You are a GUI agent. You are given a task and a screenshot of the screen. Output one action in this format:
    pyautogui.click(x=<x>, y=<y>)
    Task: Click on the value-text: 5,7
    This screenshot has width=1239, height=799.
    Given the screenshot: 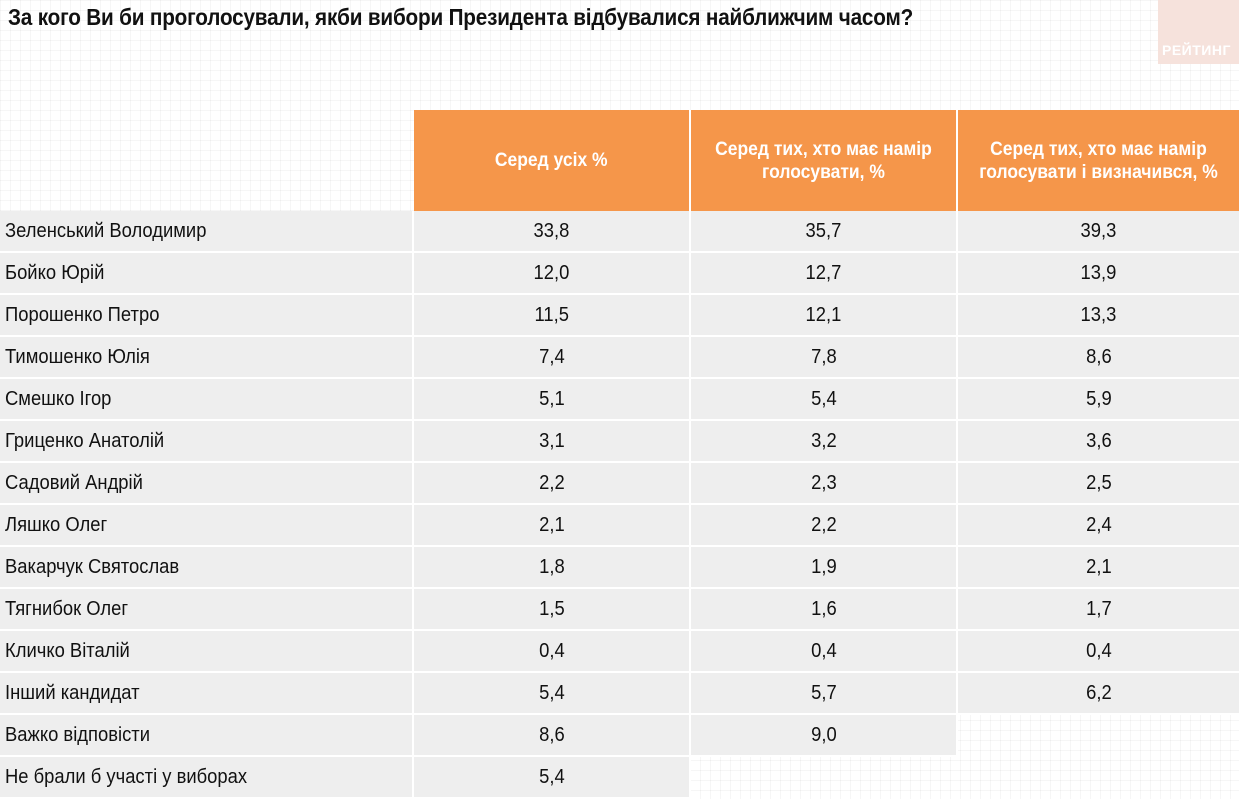 What is the action you would take?
    pyautogui.click(x=823, y=692)
    